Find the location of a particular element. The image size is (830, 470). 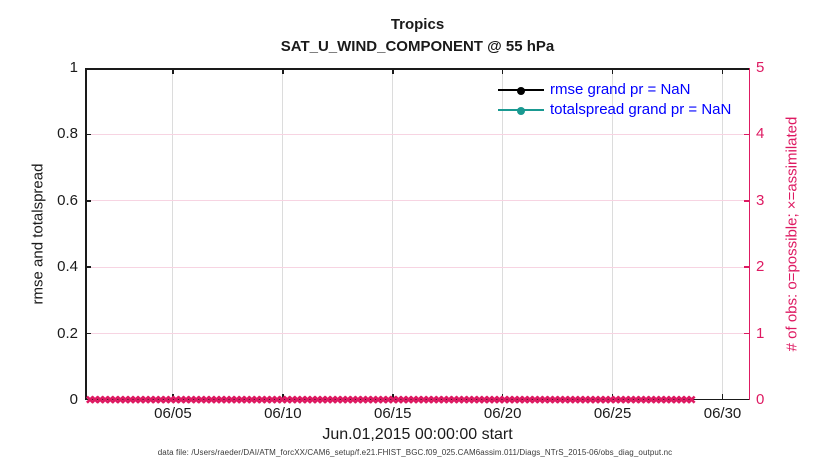

y-tick-label-right: 3 is located at coordinates (760, 200).